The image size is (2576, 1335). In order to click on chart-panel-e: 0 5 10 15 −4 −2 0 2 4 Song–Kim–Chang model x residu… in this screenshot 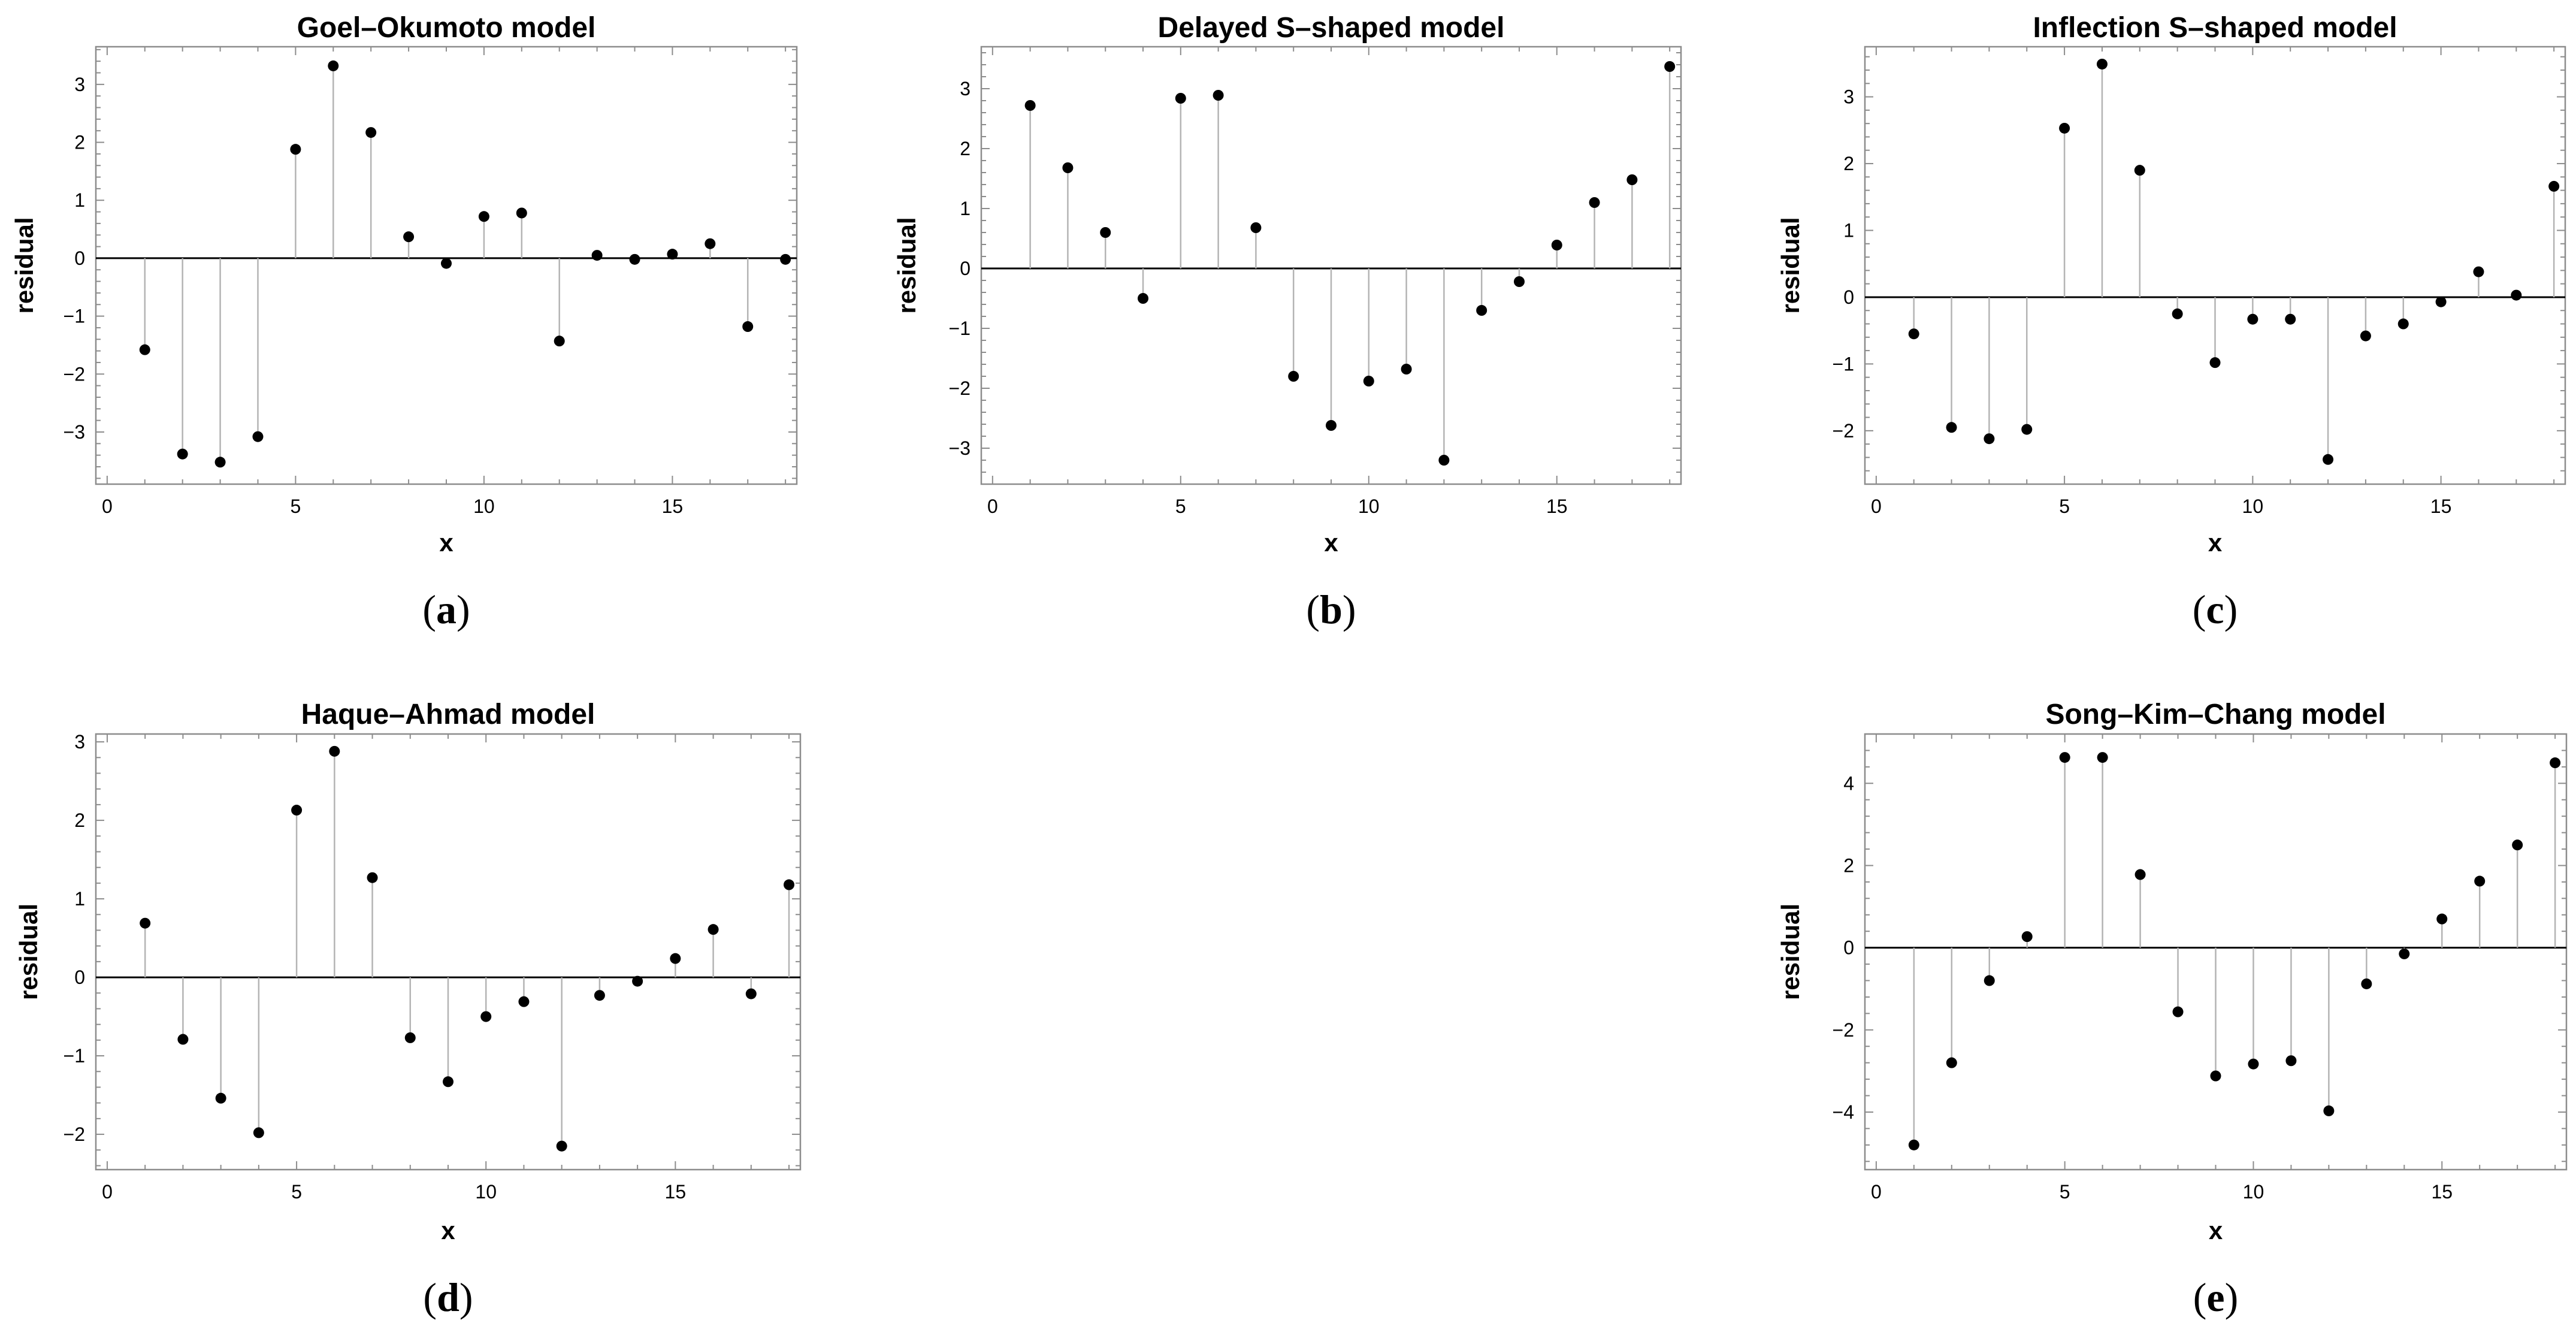, I will do `click(2172, 1009)`.